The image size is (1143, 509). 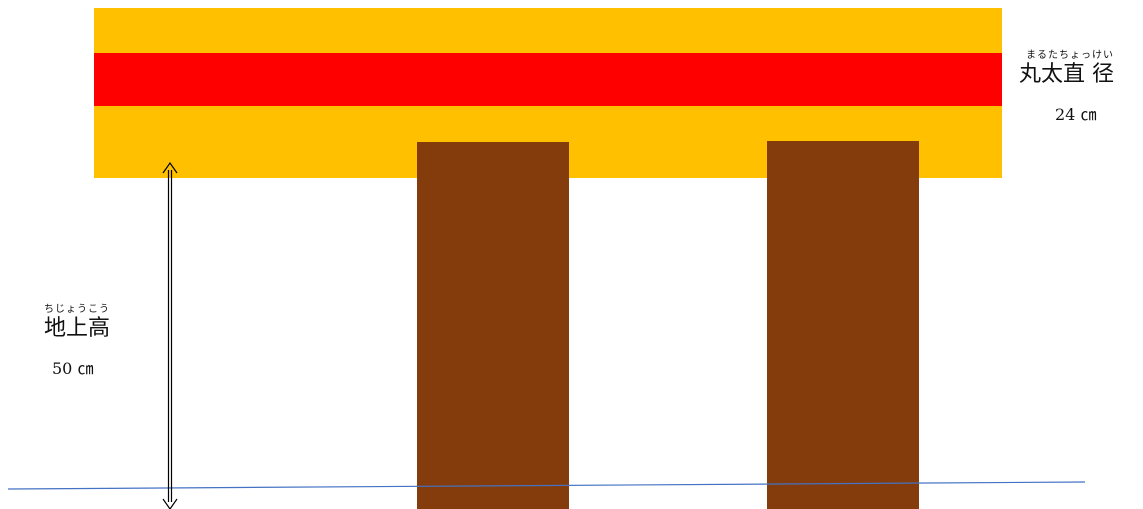 I want to click on log-core-band, so click(x=548, y=79).